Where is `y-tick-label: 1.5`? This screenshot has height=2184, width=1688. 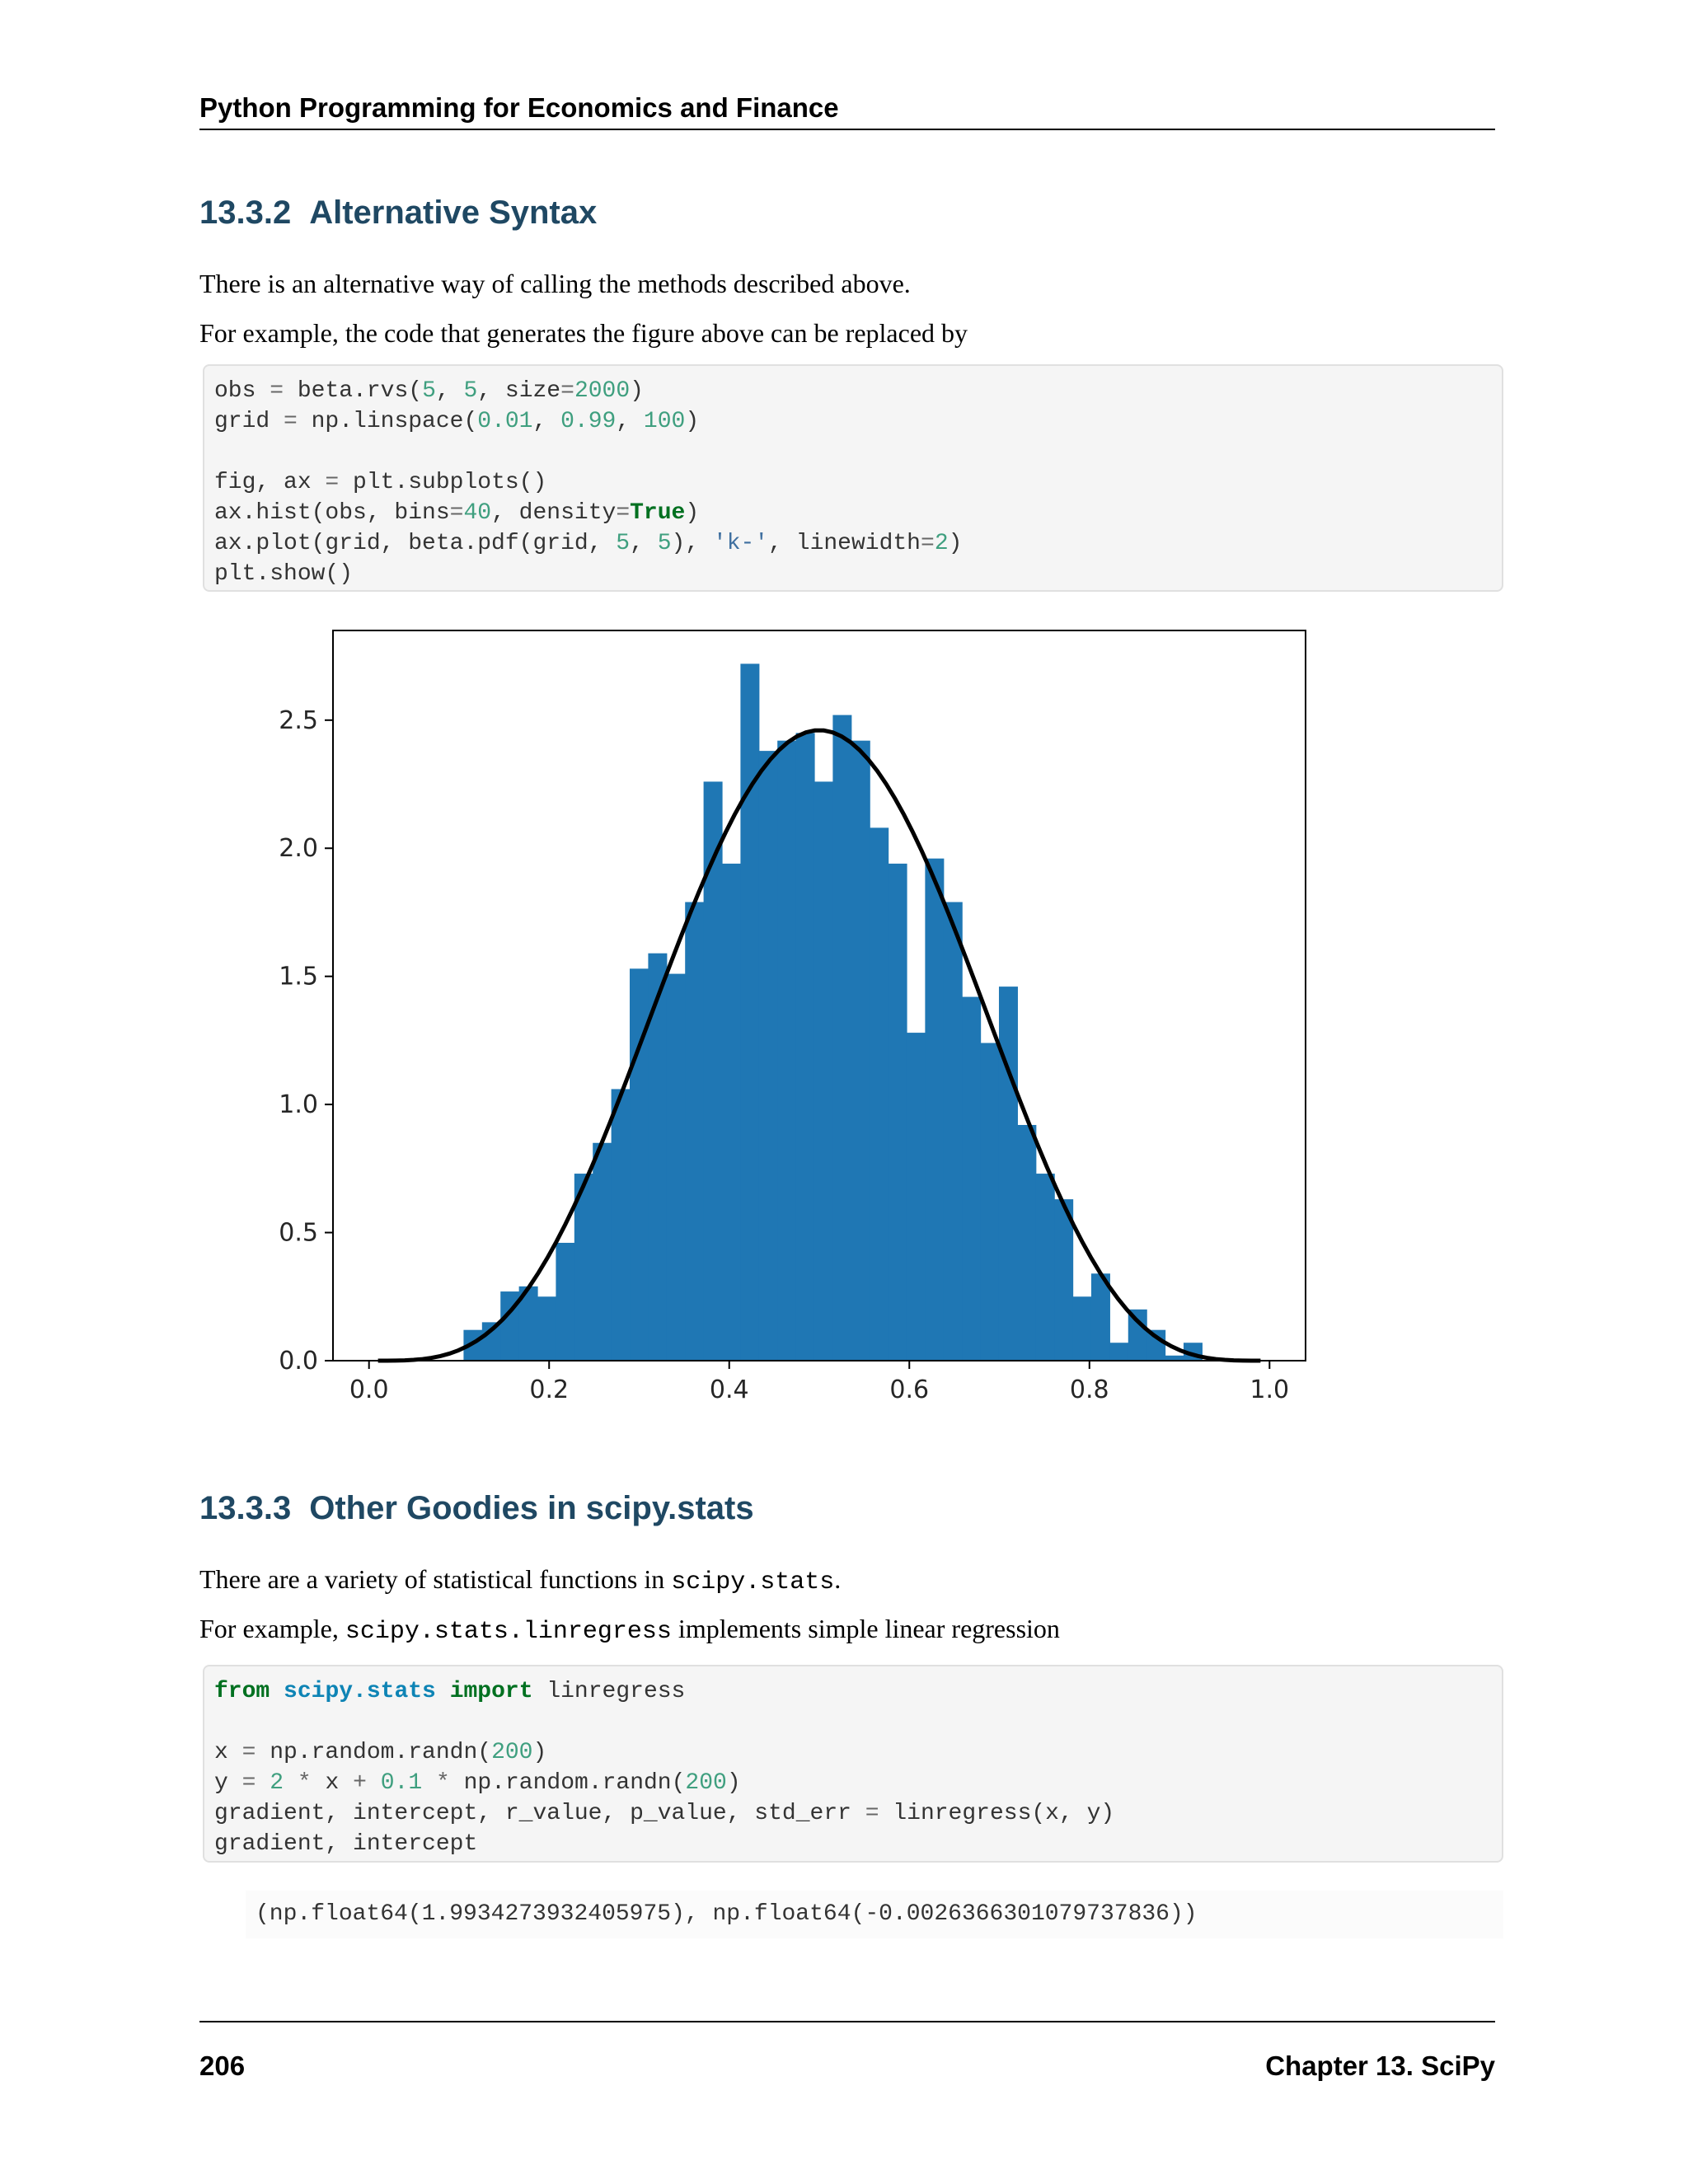 y-tick-label: 1.5 is located at coordinates (298, 977).